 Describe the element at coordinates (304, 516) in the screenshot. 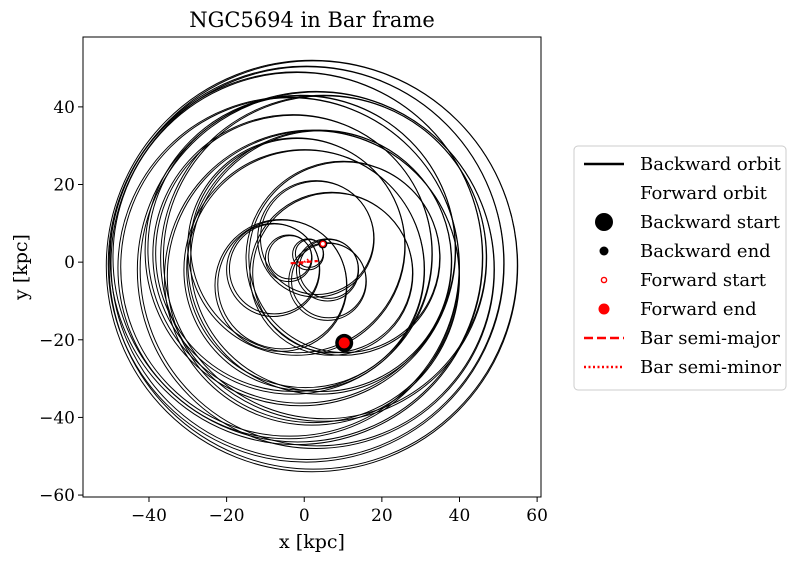

I see `x-tick-label: 0` at that location.